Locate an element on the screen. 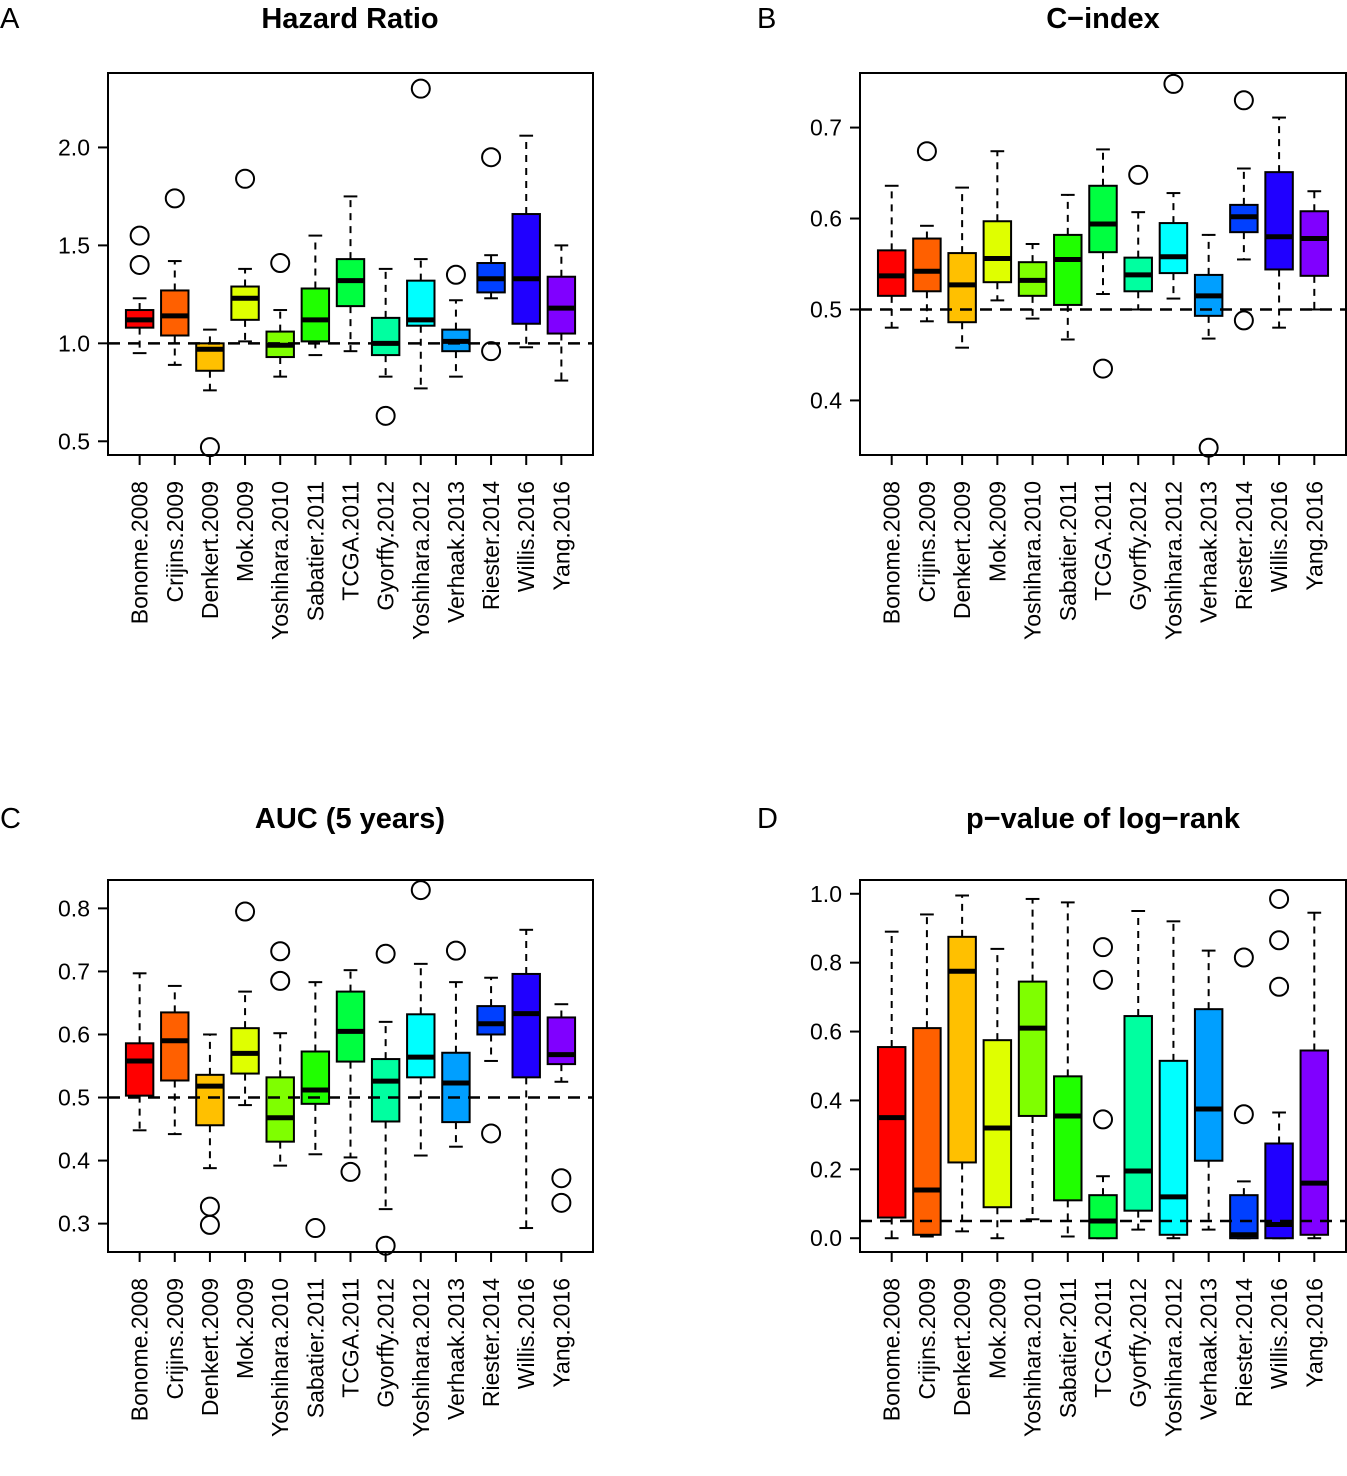 The height and width of the screenshot is (1476, 1347). box-verhaak-2013 is located at coordinates (456, 1044).